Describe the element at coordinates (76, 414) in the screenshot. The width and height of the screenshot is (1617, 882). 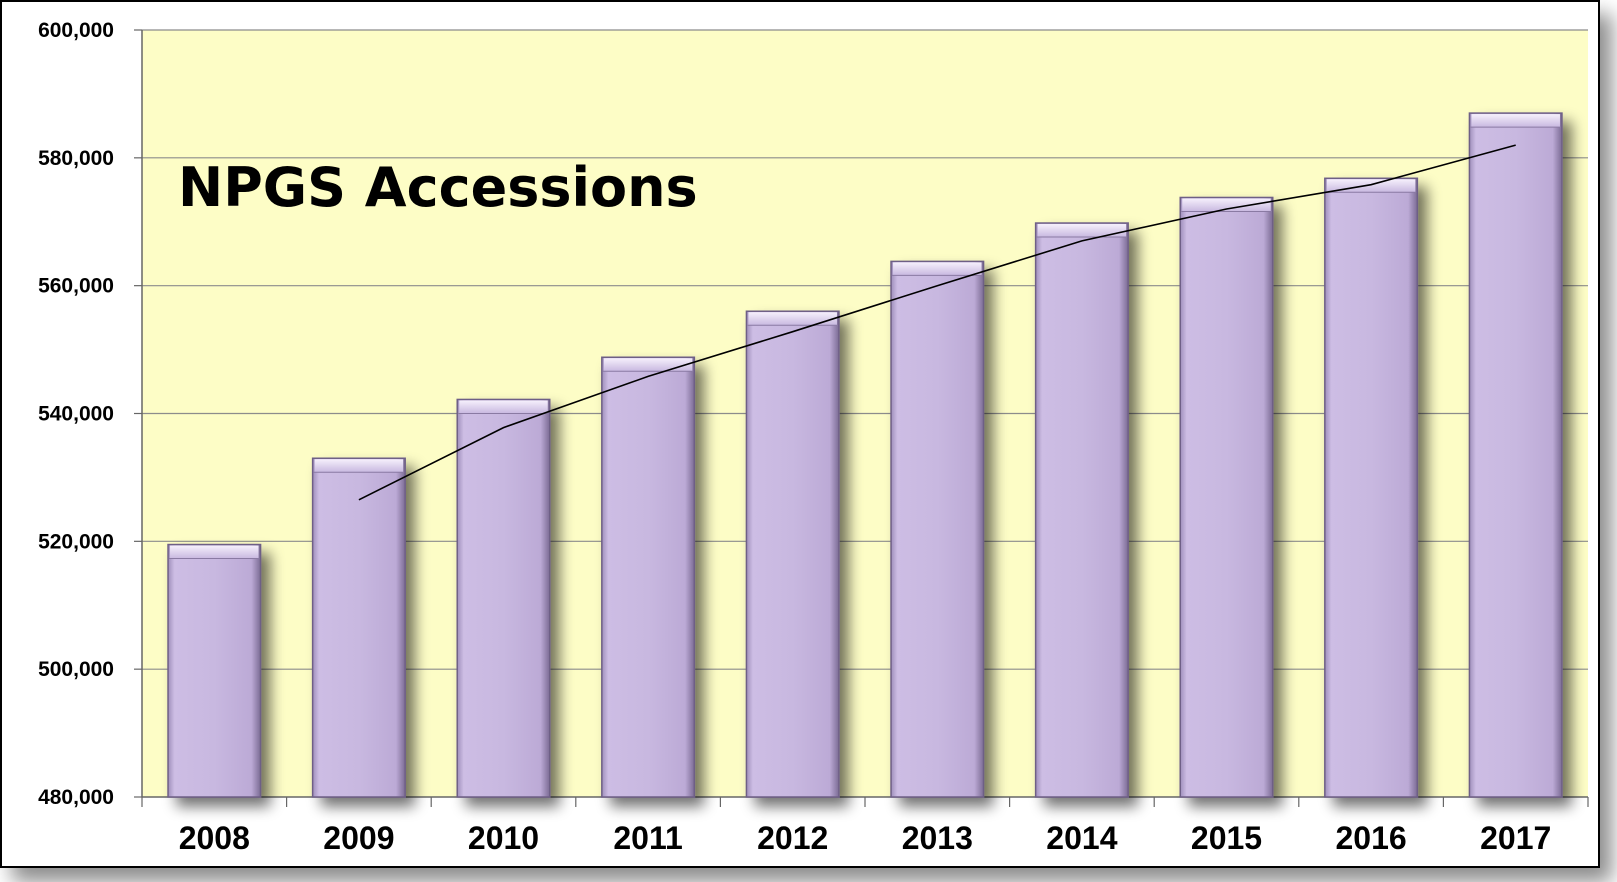
I see `y-tick-label: 540,000` at that location.